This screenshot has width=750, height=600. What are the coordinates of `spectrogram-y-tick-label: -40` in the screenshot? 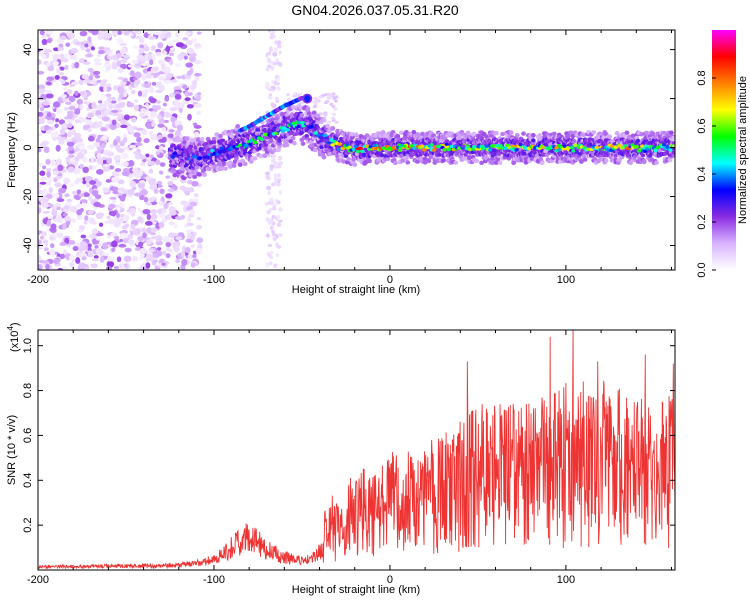 It's located at (28, 246).